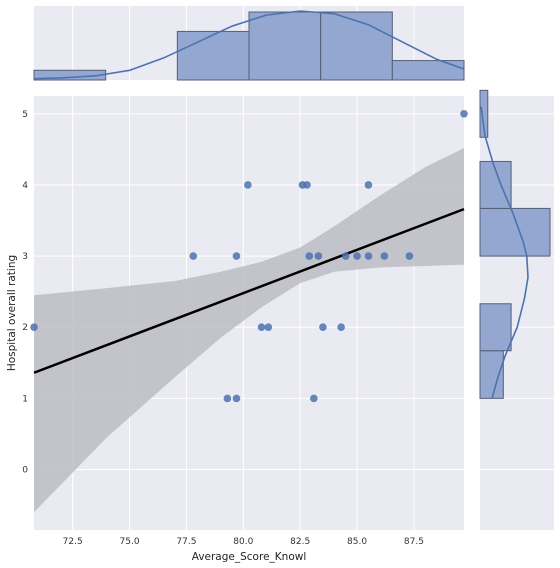  I want to click on y-tick-label: 0, so click(25, 471).